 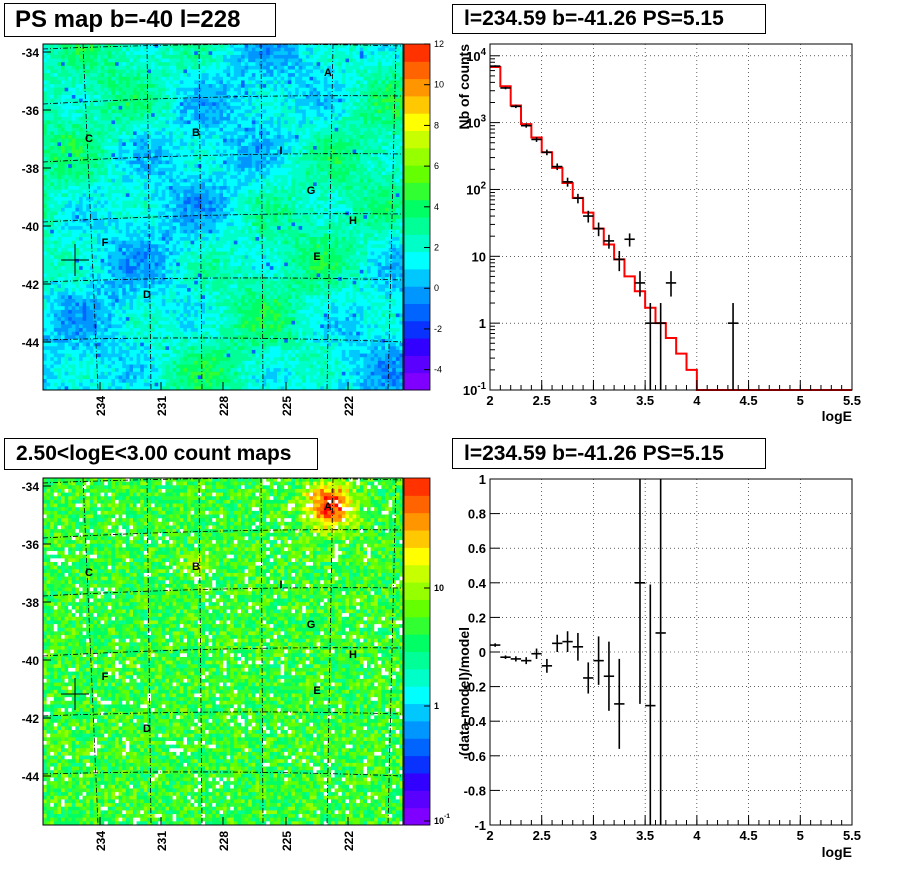 I want to click on residual-xtick-label: 2.5, so click(x=542, y=835).